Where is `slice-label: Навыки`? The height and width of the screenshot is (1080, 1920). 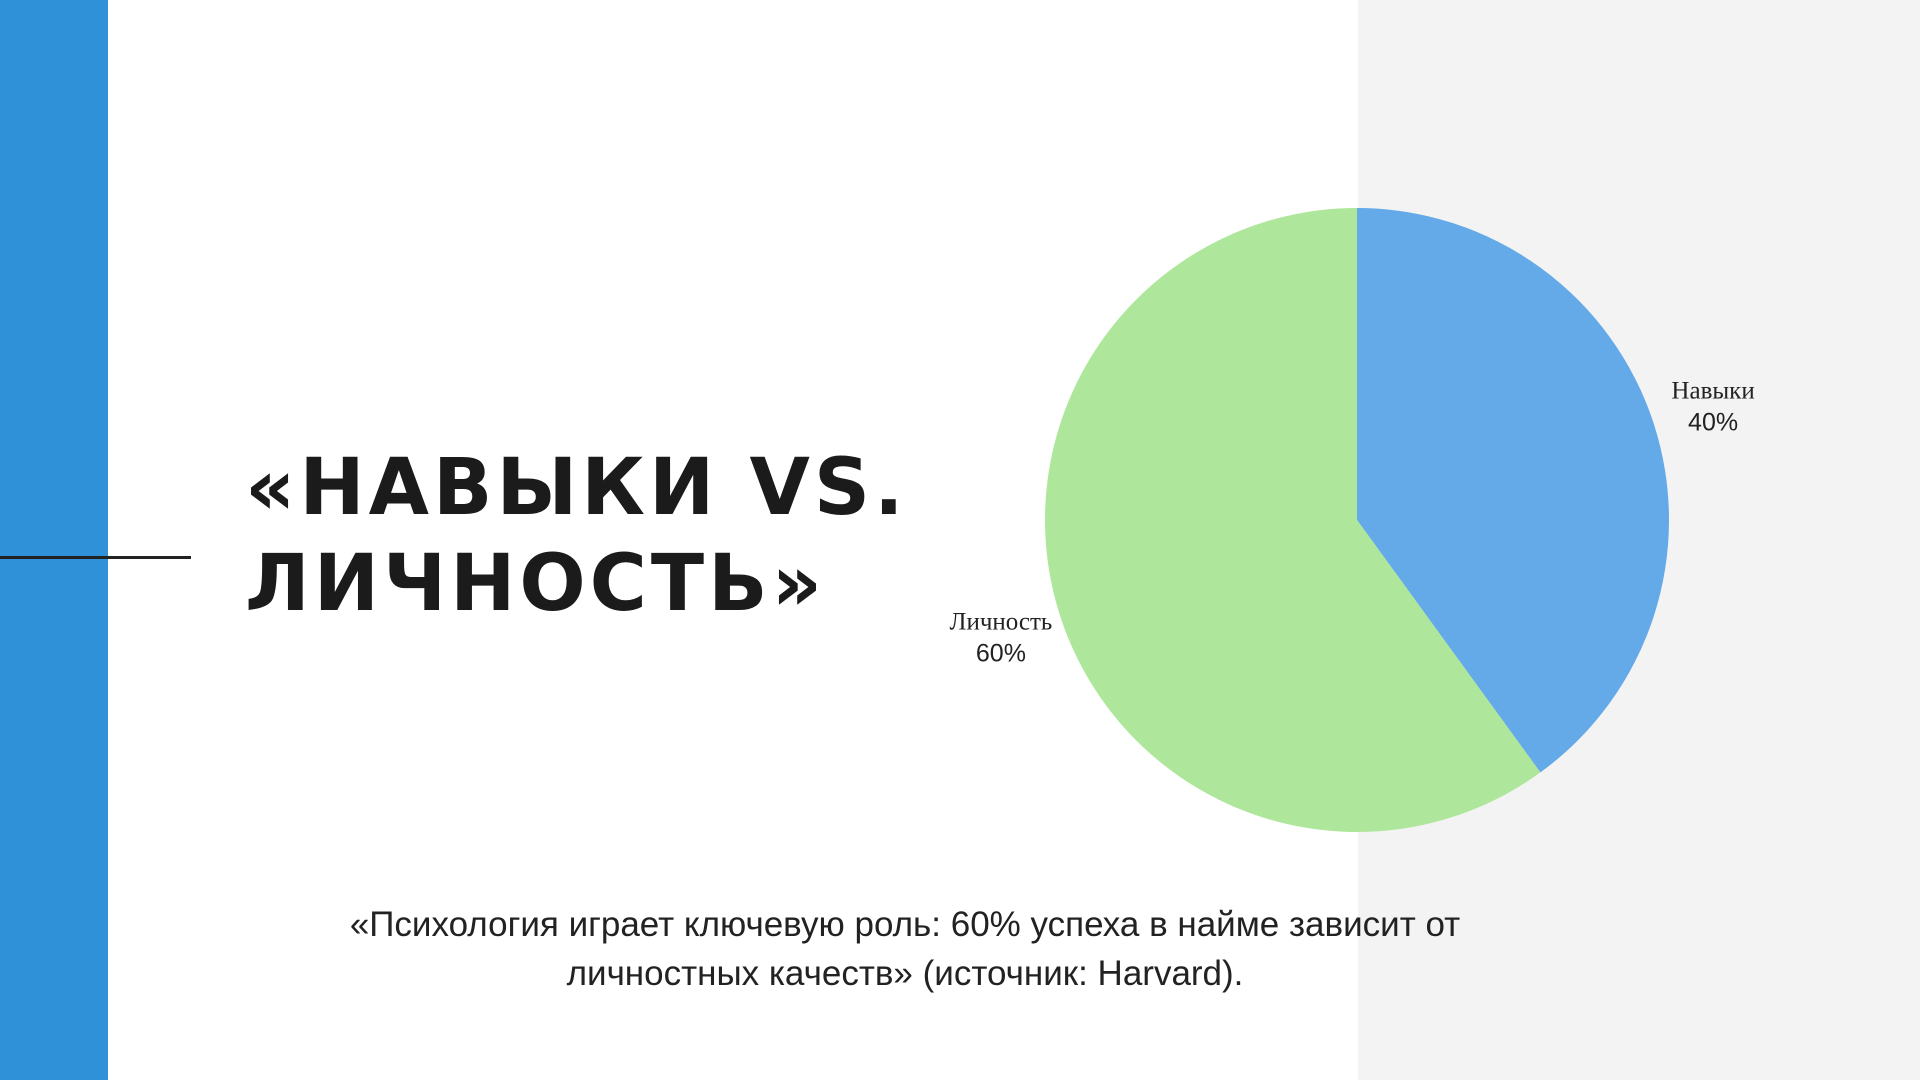
slice-label: Навыки is located at coordinates (1712, 390).